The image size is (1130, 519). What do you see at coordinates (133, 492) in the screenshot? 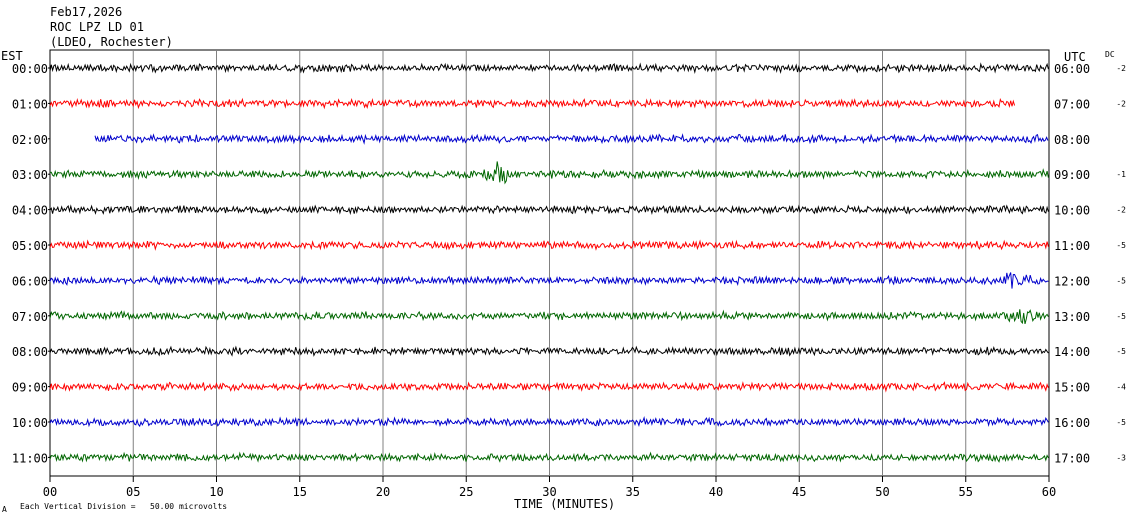
I see `x-tick-label: 05` at bounding box center [133, 492].